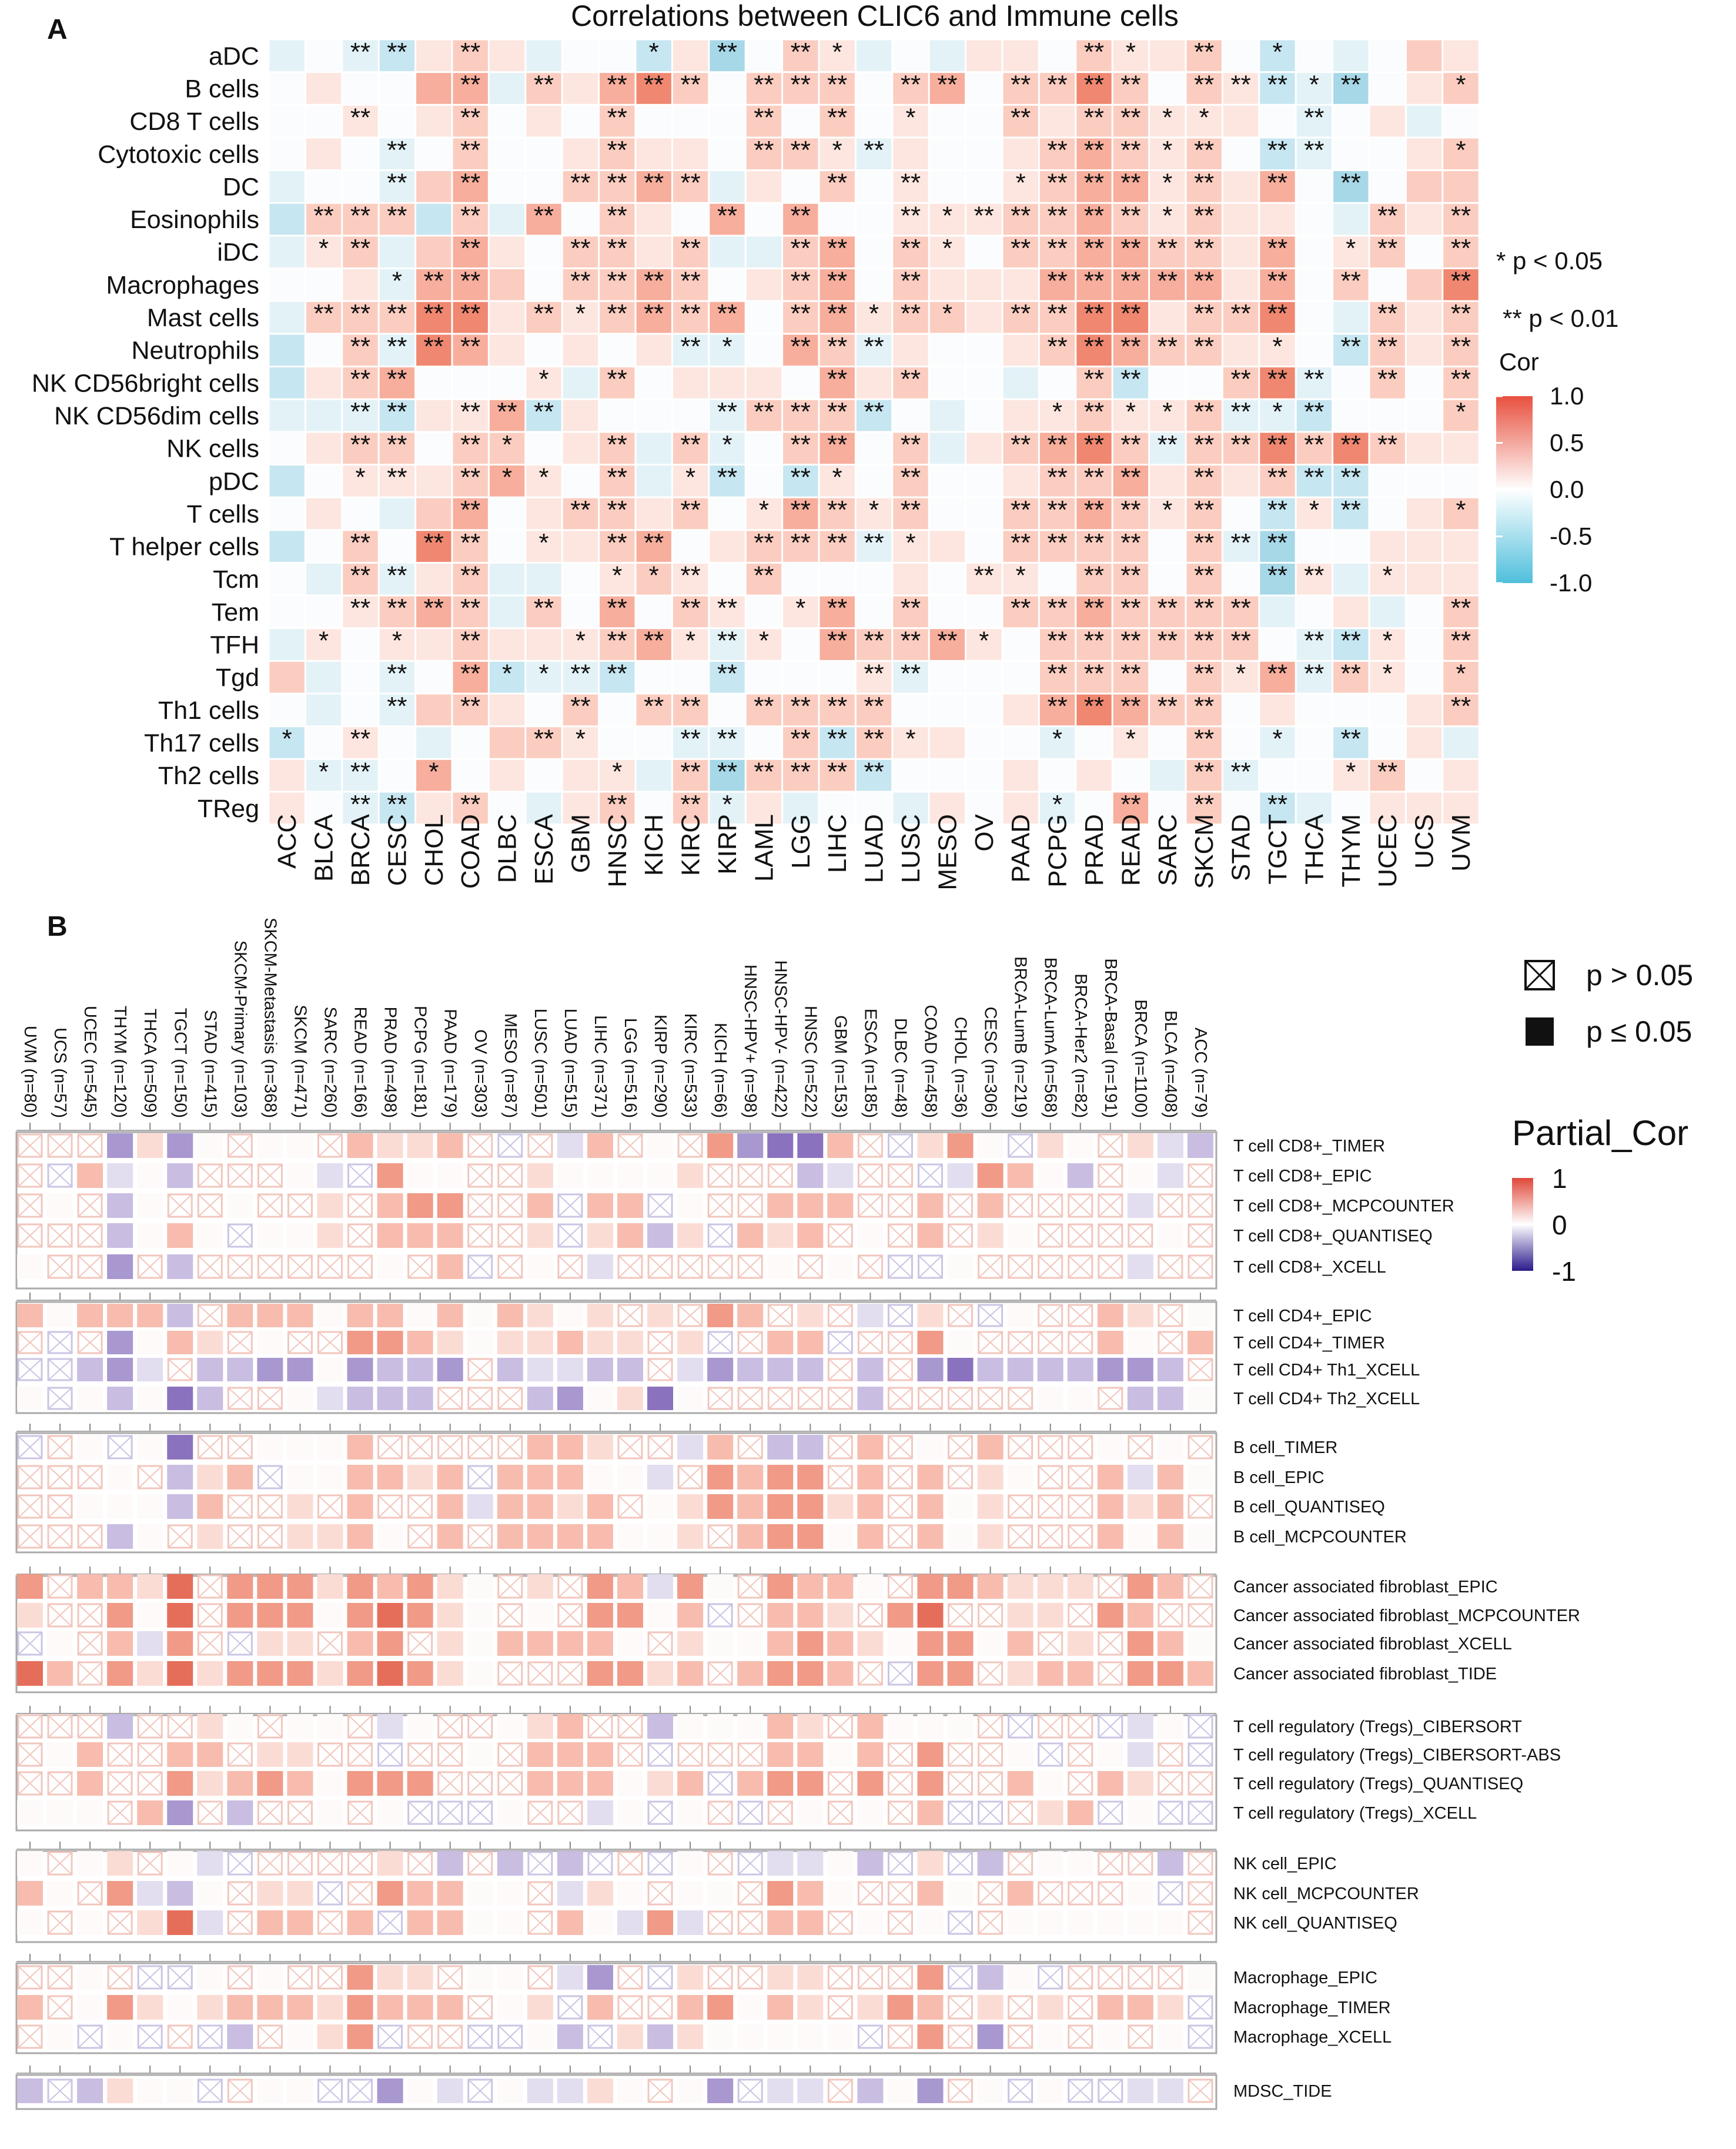  Describe the element at coordinates (1241, 847) in the screenshot. I see `column-label: STAD` at that location.